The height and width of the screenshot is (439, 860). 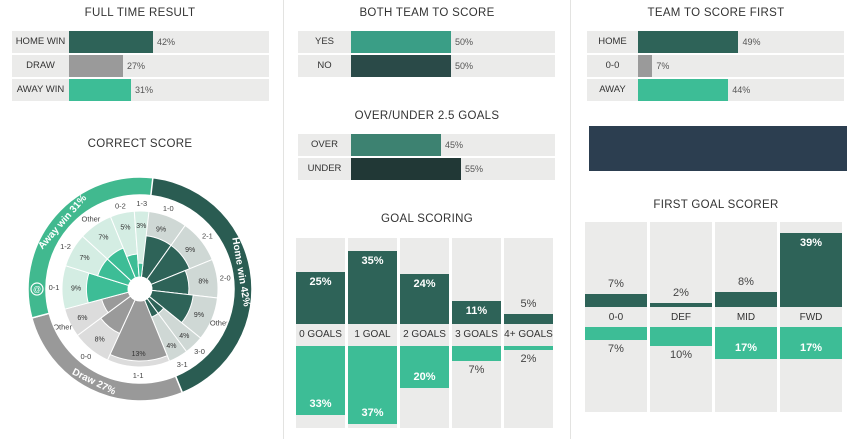 I want to click on correct-score-slice-label: 3-1, so click(x=182, y=364).